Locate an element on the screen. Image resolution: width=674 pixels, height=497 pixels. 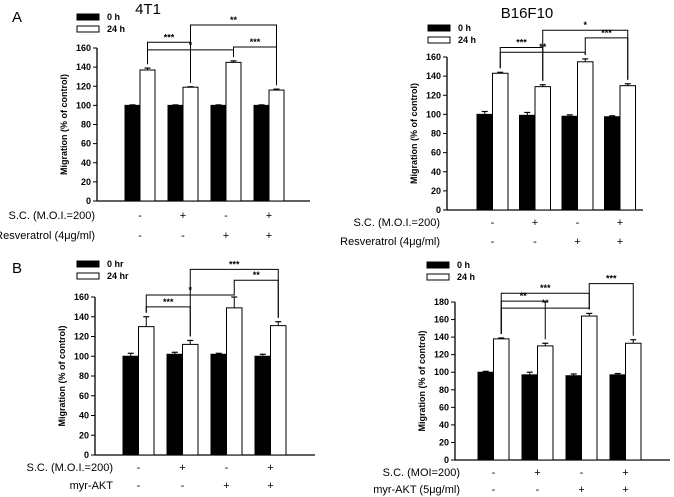
y-tick-label: 80 is located at coordinates (86, 125).